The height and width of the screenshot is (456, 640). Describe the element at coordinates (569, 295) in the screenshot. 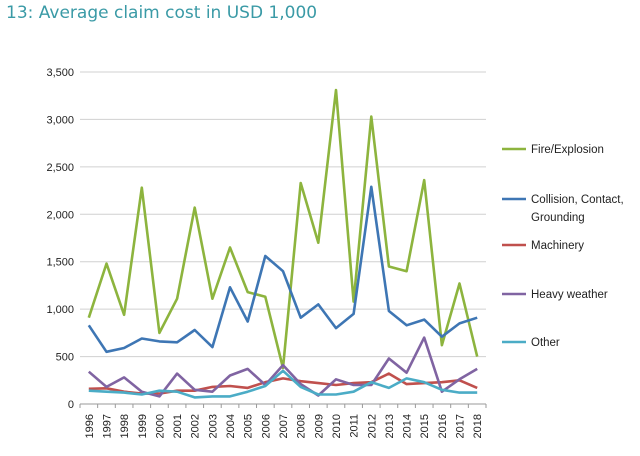

I see `legend-label: Heavy weather` at that location.